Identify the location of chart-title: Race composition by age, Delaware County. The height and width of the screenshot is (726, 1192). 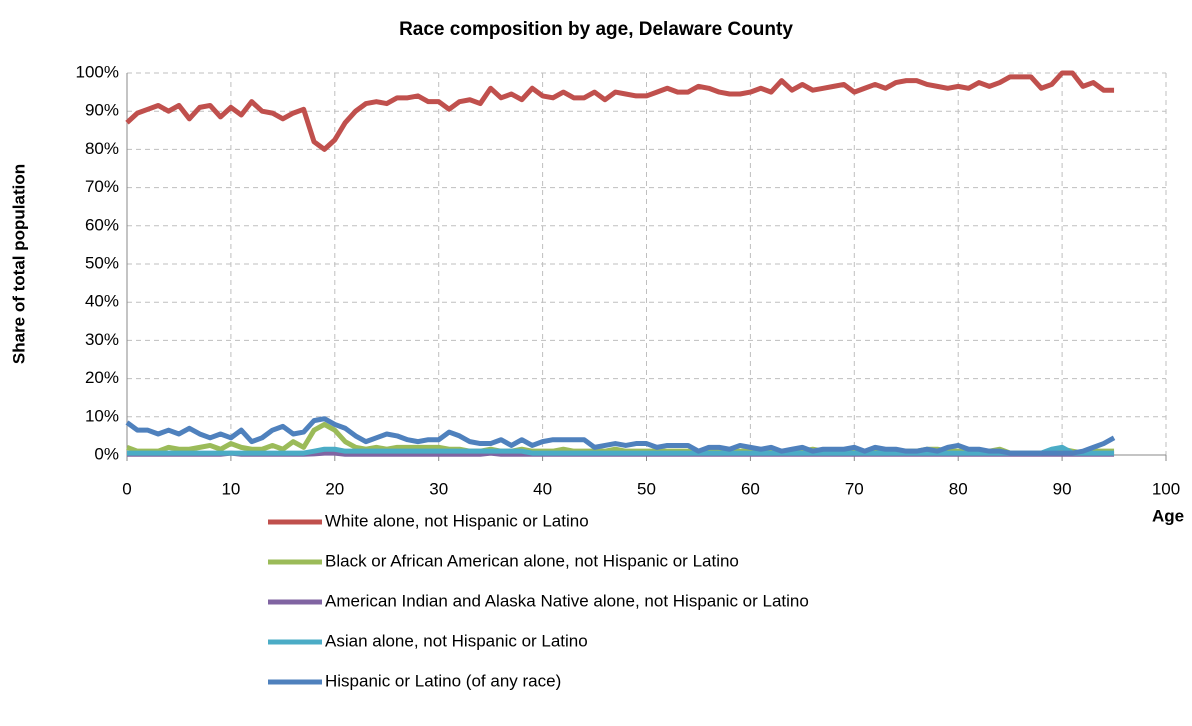
(596, 29).